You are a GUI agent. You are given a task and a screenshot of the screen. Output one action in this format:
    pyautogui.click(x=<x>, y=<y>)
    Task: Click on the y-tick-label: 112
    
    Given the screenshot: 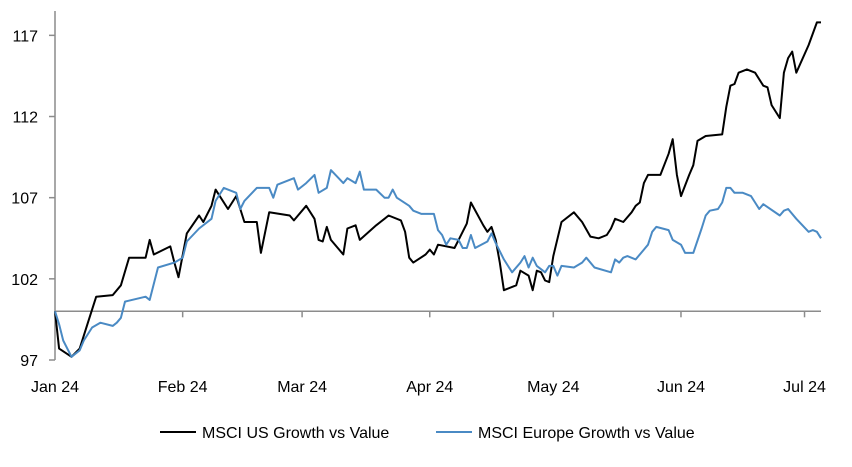 What is the action you would take?
    pyautogui.click(x=25, y=118)
    